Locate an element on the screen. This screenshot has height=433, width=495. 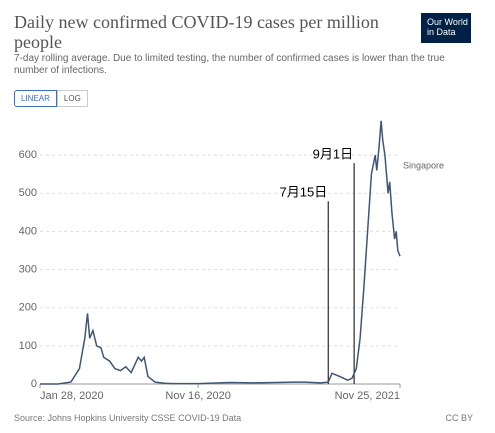
linear-button: LINEAR is located at coordinates (35, 98).